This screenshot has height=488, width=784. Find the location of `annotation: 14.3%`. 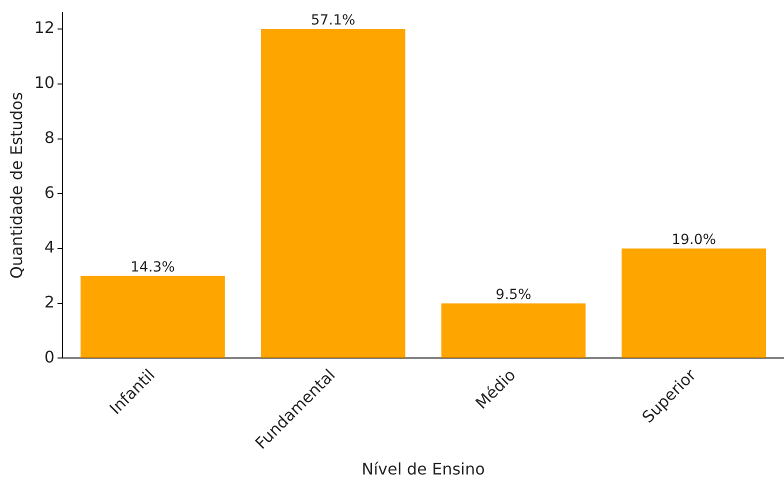

annotation: 14.3% is located at coordinates (152, 268).